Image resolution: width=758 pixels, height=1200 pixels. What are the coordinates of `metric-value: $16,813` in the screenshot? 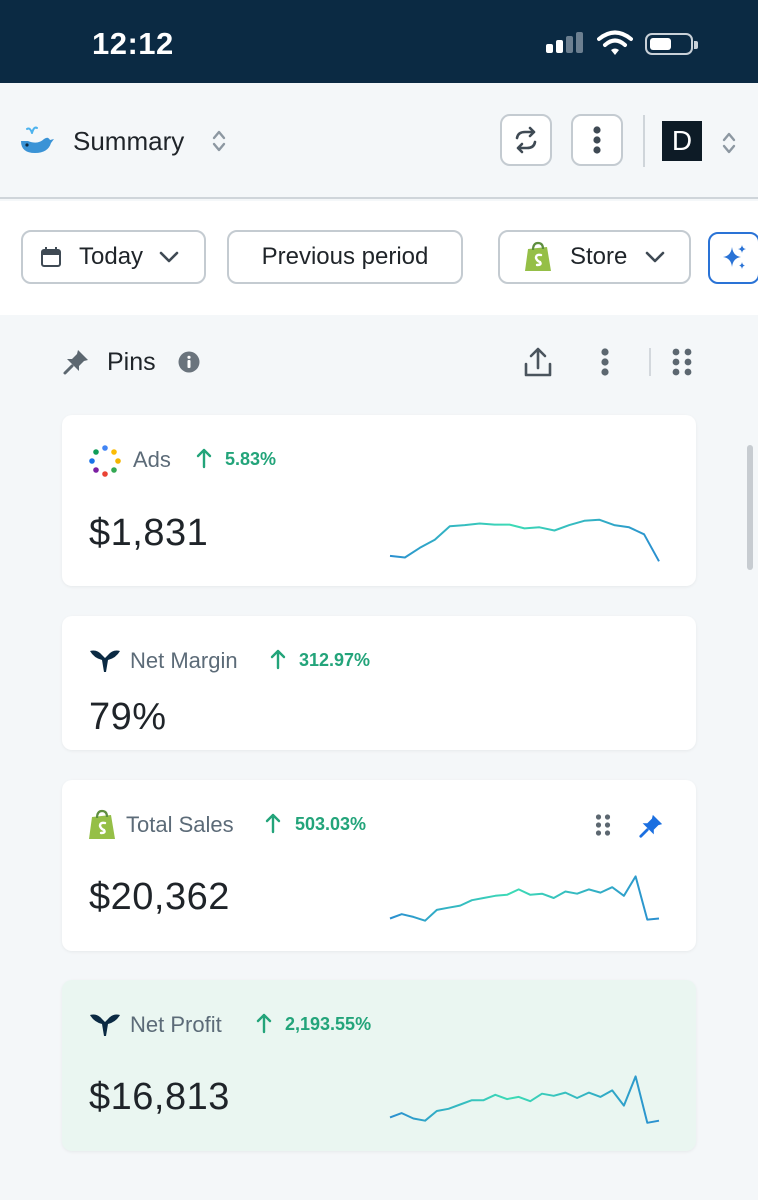 It's located at (159, 1097).